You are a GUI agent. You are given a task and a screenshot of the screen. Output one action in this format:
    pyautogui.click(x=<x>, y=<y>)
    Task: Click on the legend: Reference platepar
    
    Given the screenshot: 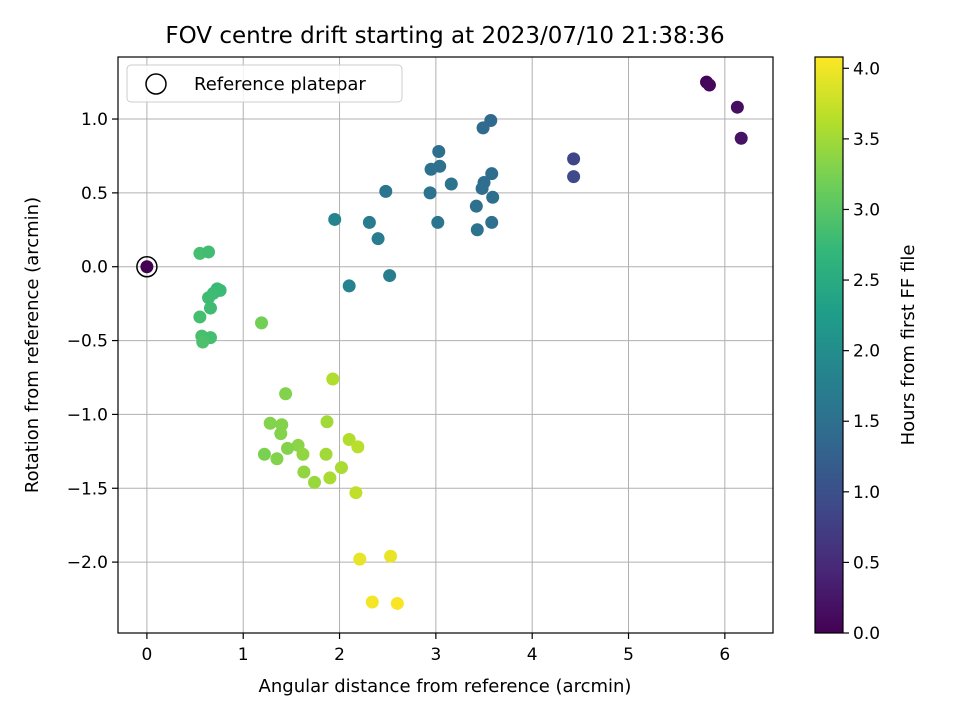 What is the action you would take?
    pyautogui.click(x=264, y=83)
    